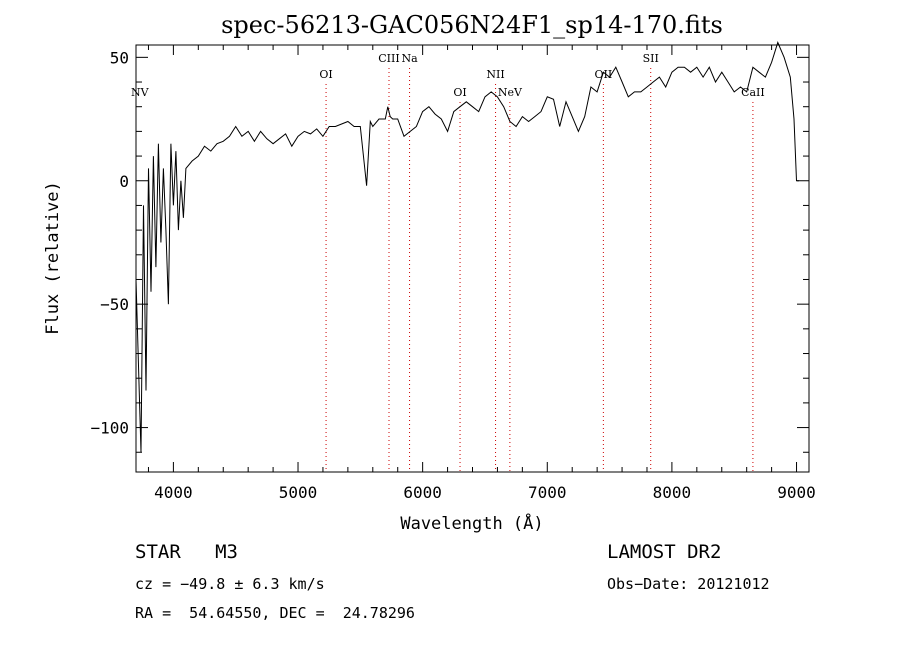 The image size is (900, 650). I want to click on spectral-line-label: Na, so click(409, 58).